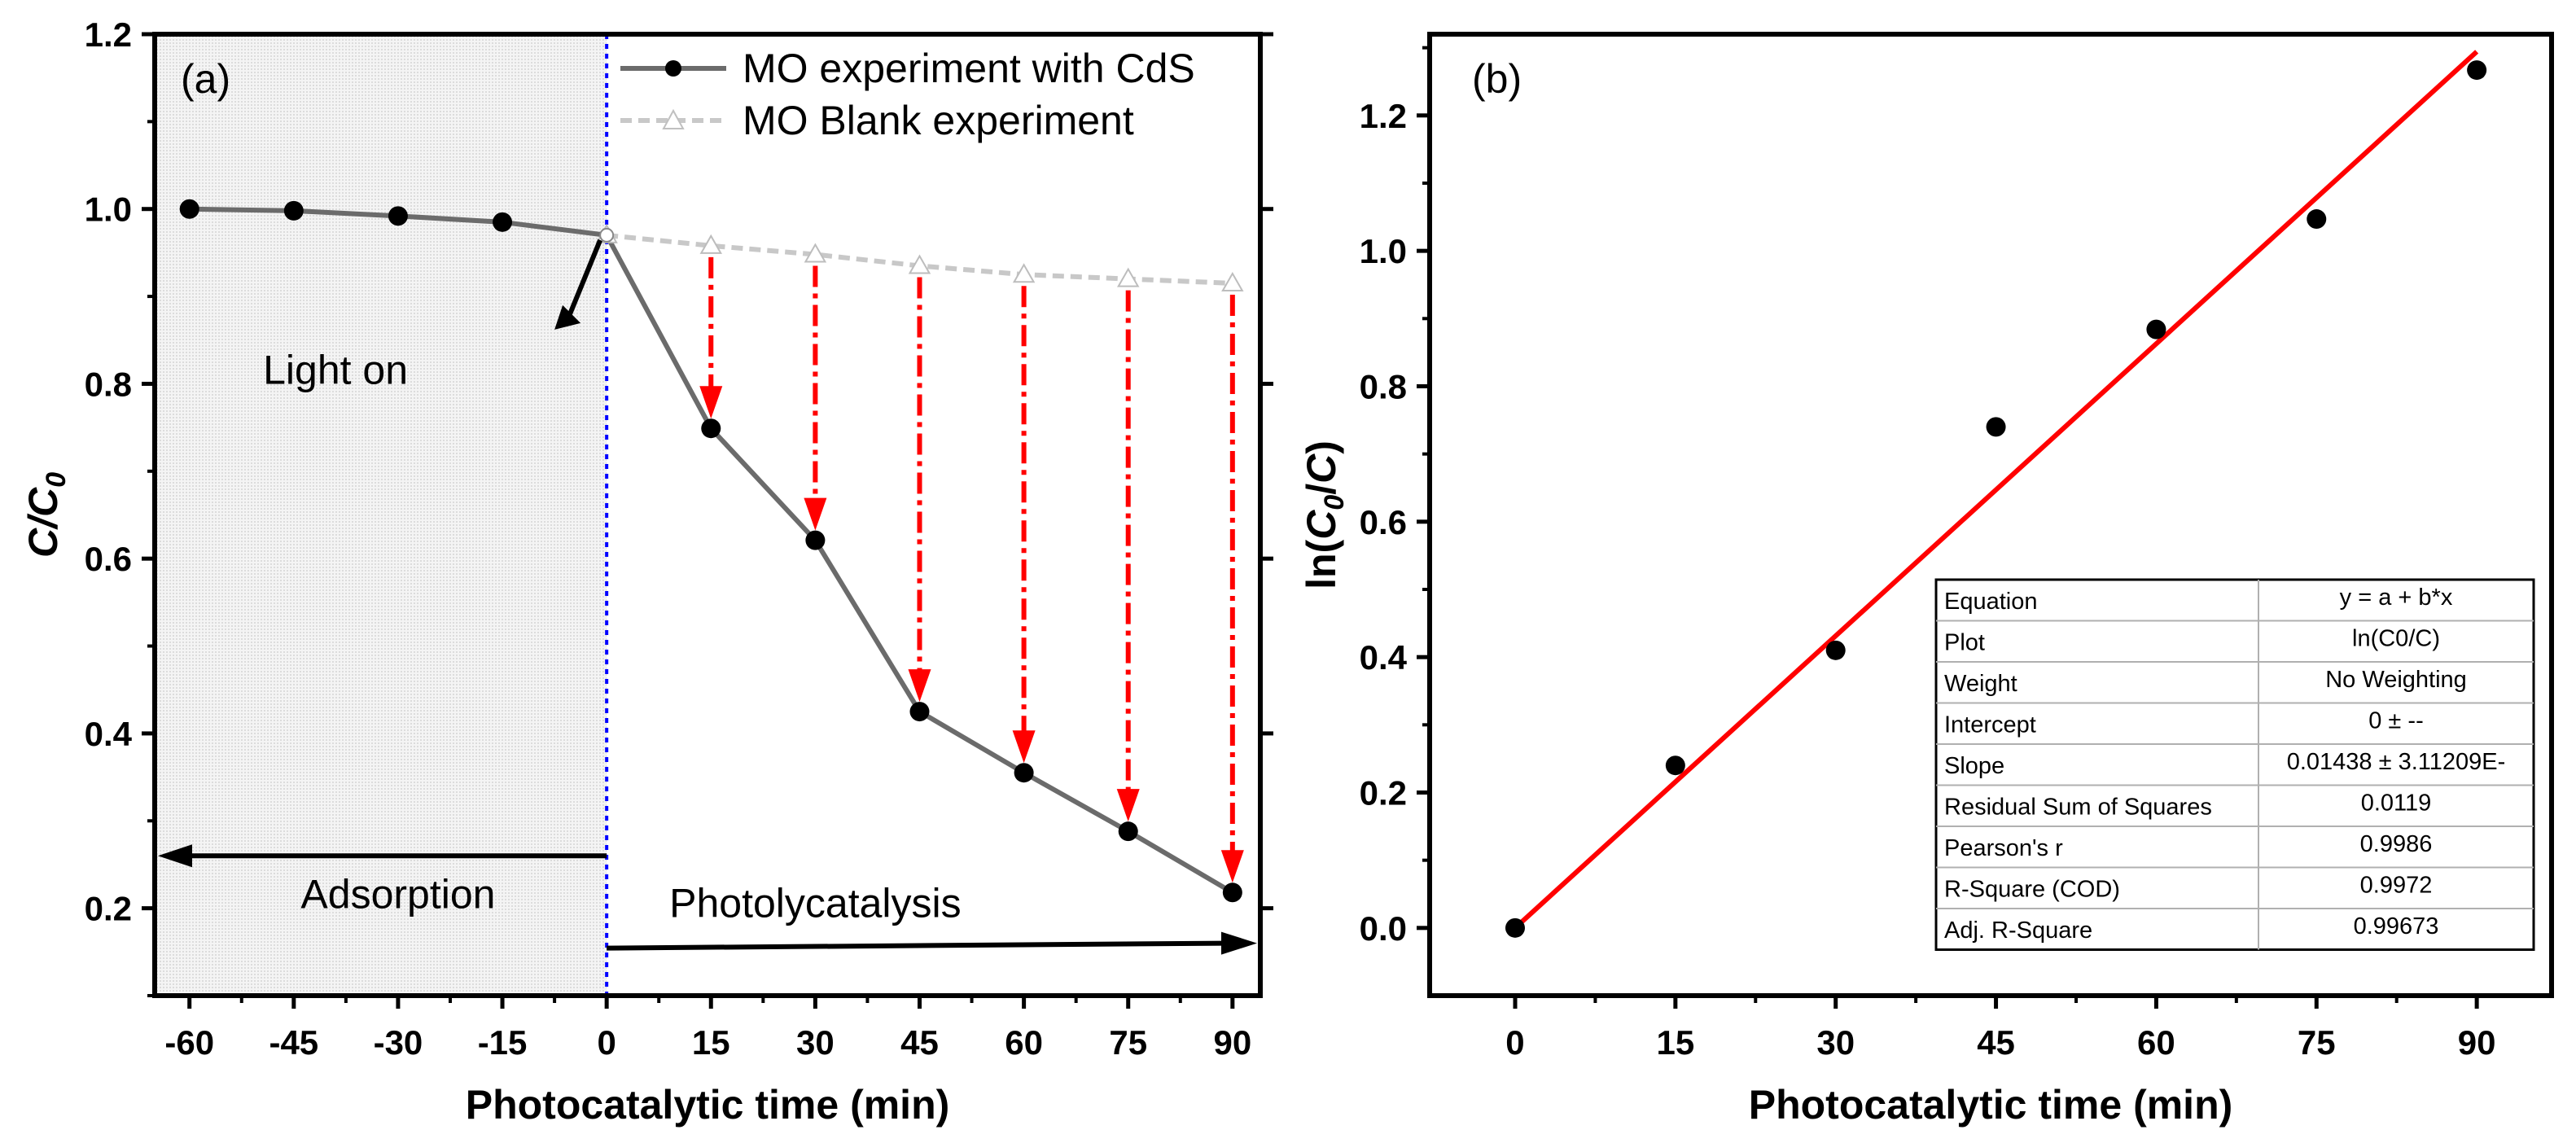 The width and height of the screenshot is (2576, 1143). Describe the element at coordinates (1991, 1105) in the screenshot. I see `panel-b-x-axis-title: Photocatalytic time (min)` at that location.